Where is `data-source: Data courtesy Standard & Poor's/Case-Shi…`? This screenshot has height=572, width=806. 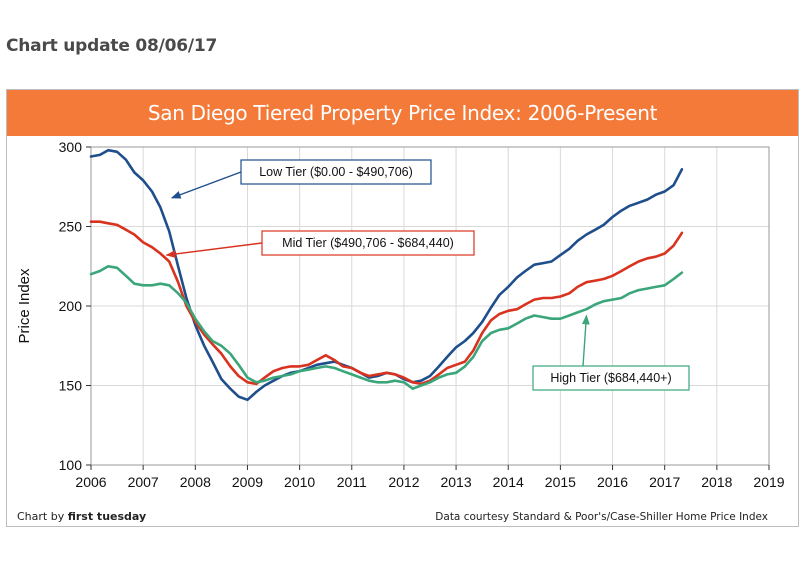
data-source: Data courtesy Standard & Poor's/Case-Shi… is located at coordinates (601, 517).